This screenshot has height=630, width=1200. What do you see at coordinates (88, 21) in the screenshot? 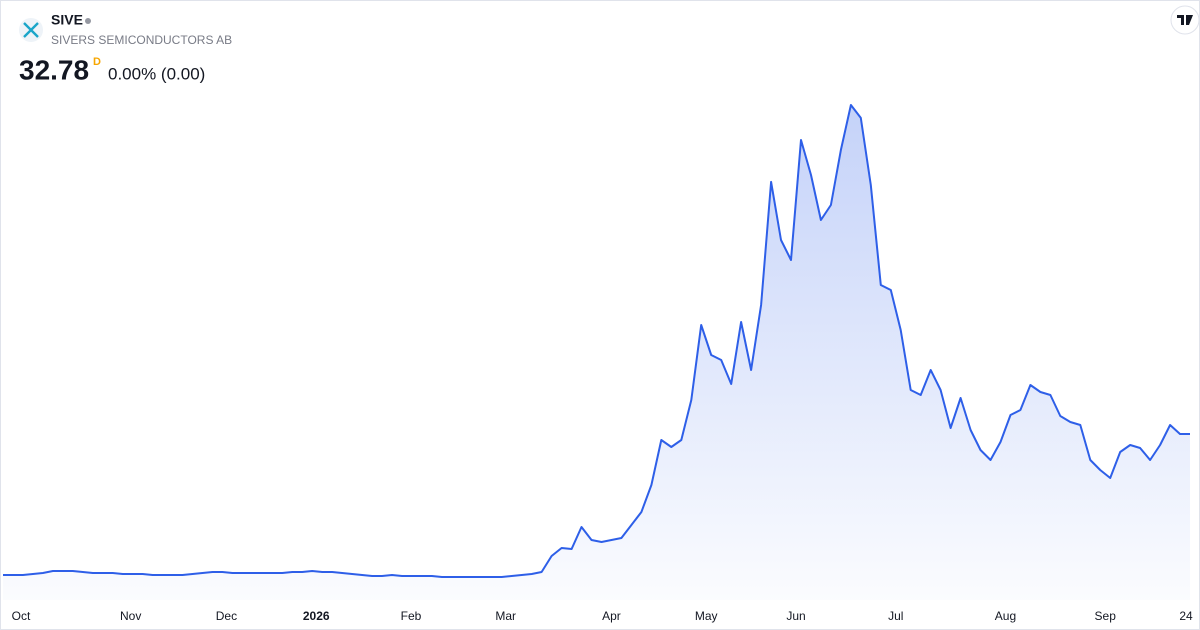
I see `status-dot` at bounding box center [88, 21].